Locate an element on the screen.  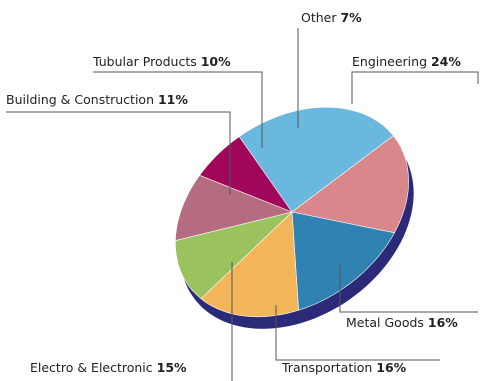
label-other: Other 7% is located at coordinates (331, 17).